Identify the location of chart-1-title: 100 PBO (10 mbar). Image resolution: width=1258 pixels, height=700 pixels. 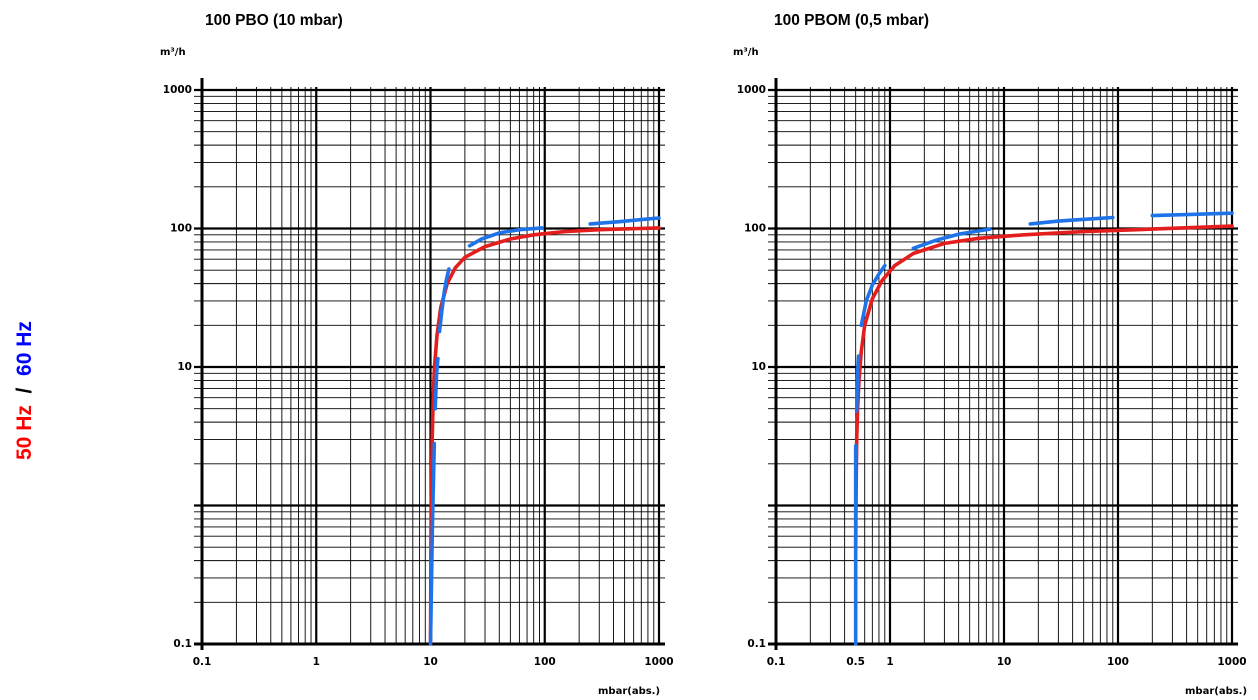
(274, 20).